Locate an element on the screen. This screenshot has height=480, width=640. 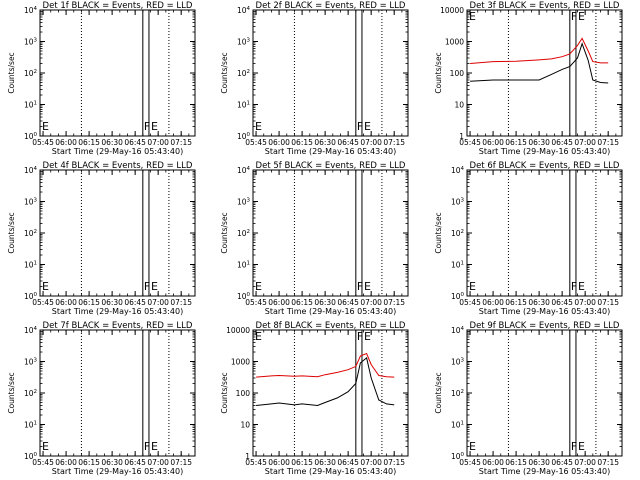
panel-title: Det 4f BLACK = Events, RED = LLD is located at coordinates (118, 166).